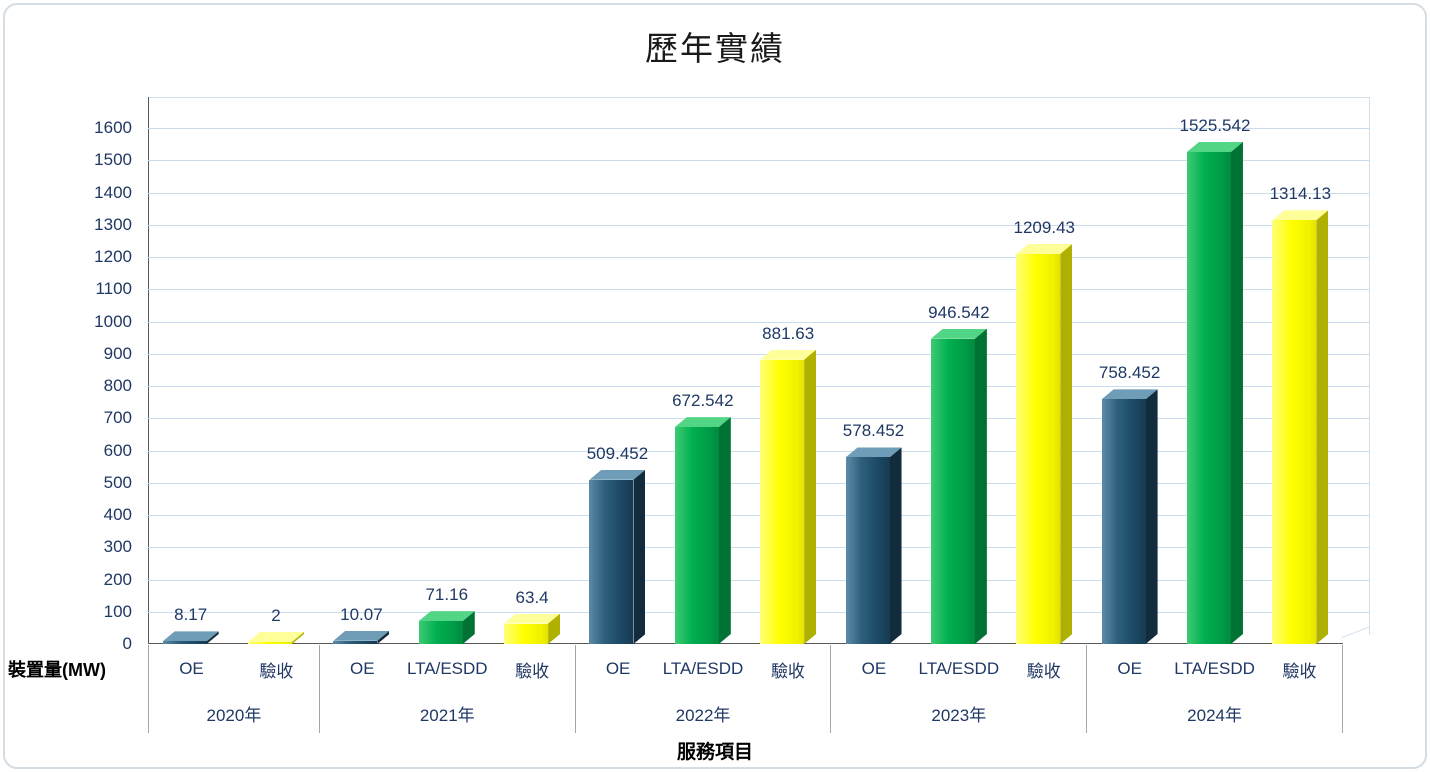 The image size is (1430, 772). I want to click on value-label: 1209.43, so click(1044, 227).